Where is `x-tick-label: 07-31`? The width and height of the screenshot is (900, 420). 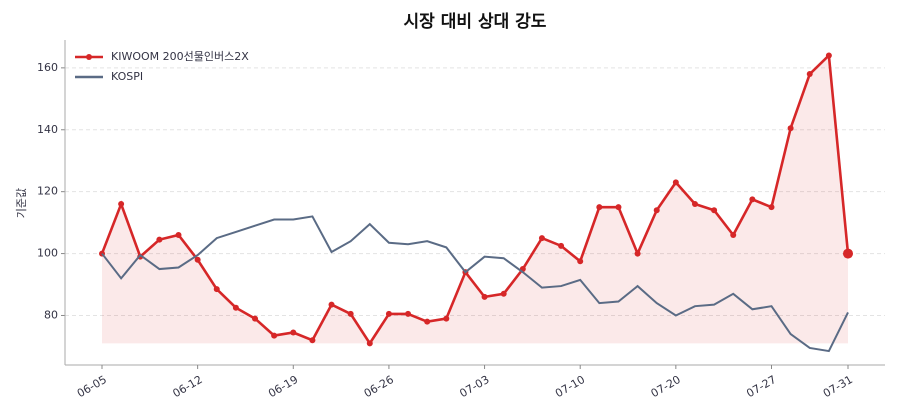 x-tick-label: 07-31 is located at coordinates (838, 386).